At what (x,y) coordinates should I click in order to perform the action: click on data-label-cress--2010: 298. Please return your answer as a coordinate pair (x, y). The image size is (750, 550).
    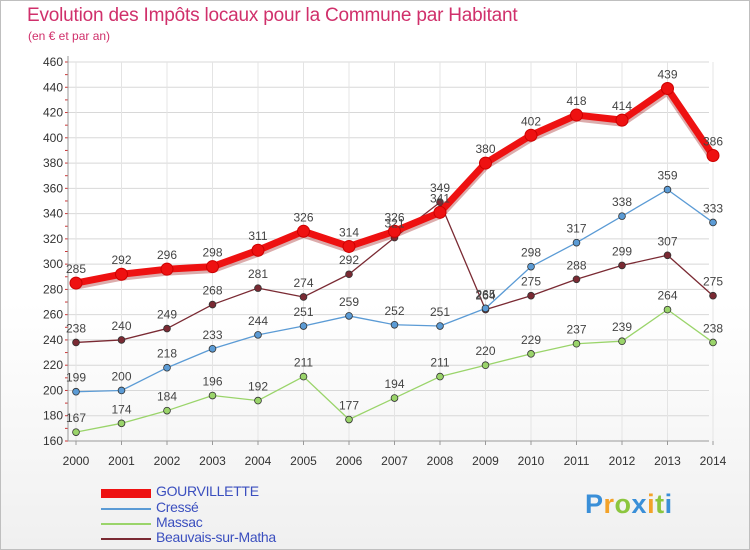
    Looking at the image, I should click on (531, 253).